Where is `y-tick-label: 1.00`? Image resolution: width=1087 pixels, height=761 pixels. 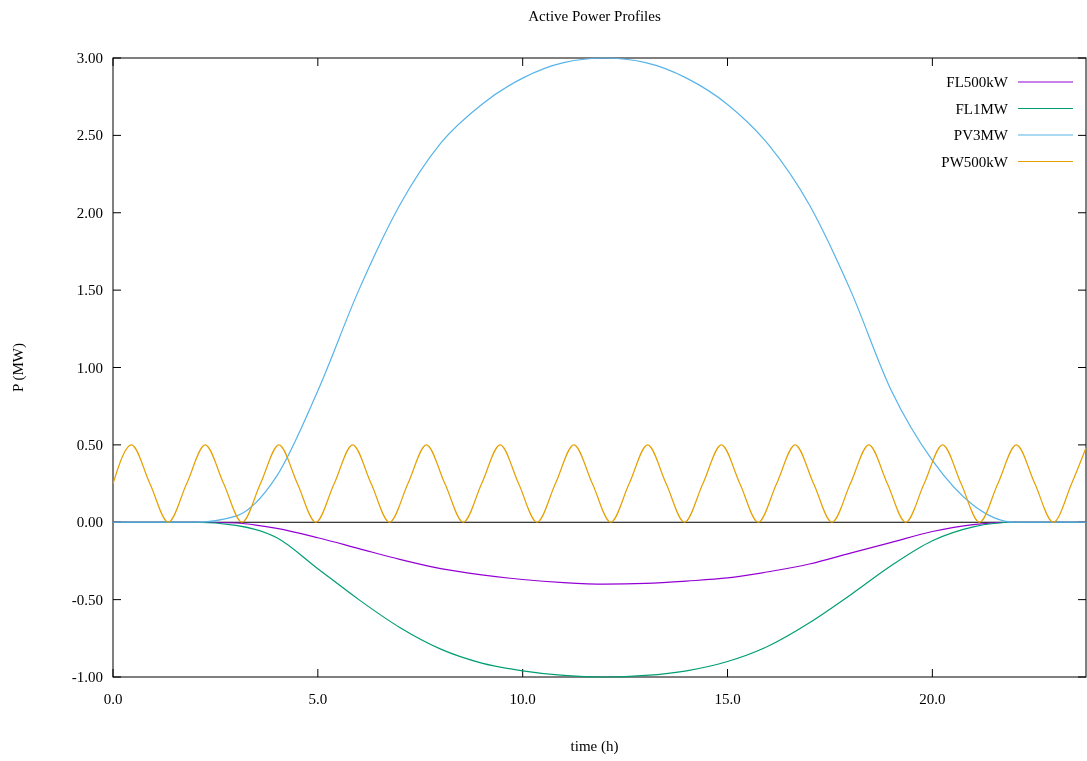
y-tick-label: 1.00 is located at coordinates (89, 367).